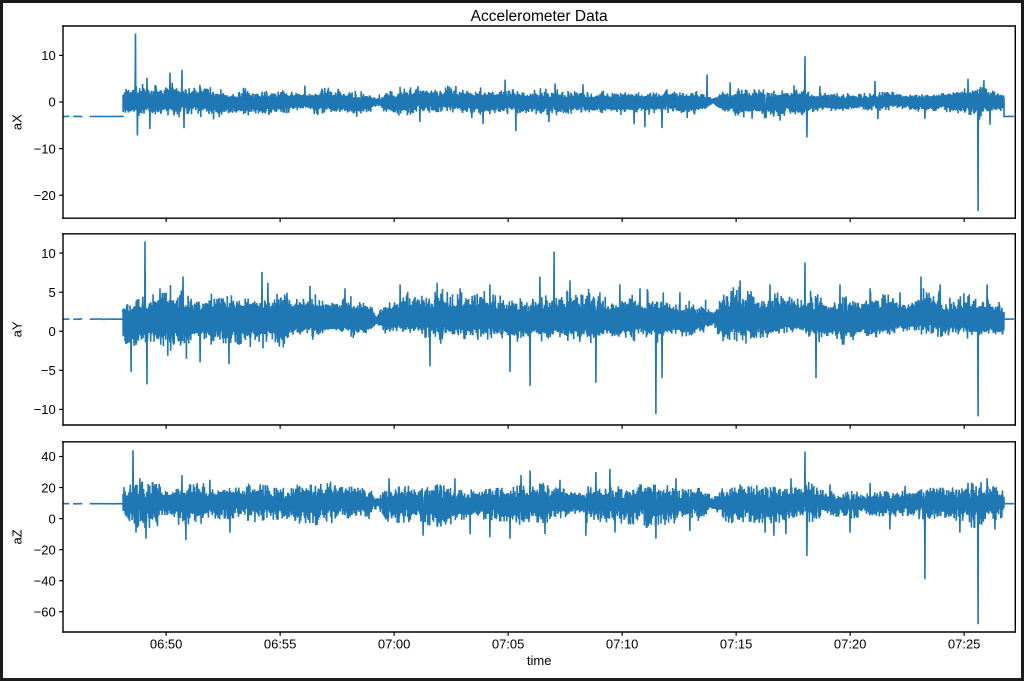  I want to click on svg-text: 06:55, so click(280, 644).